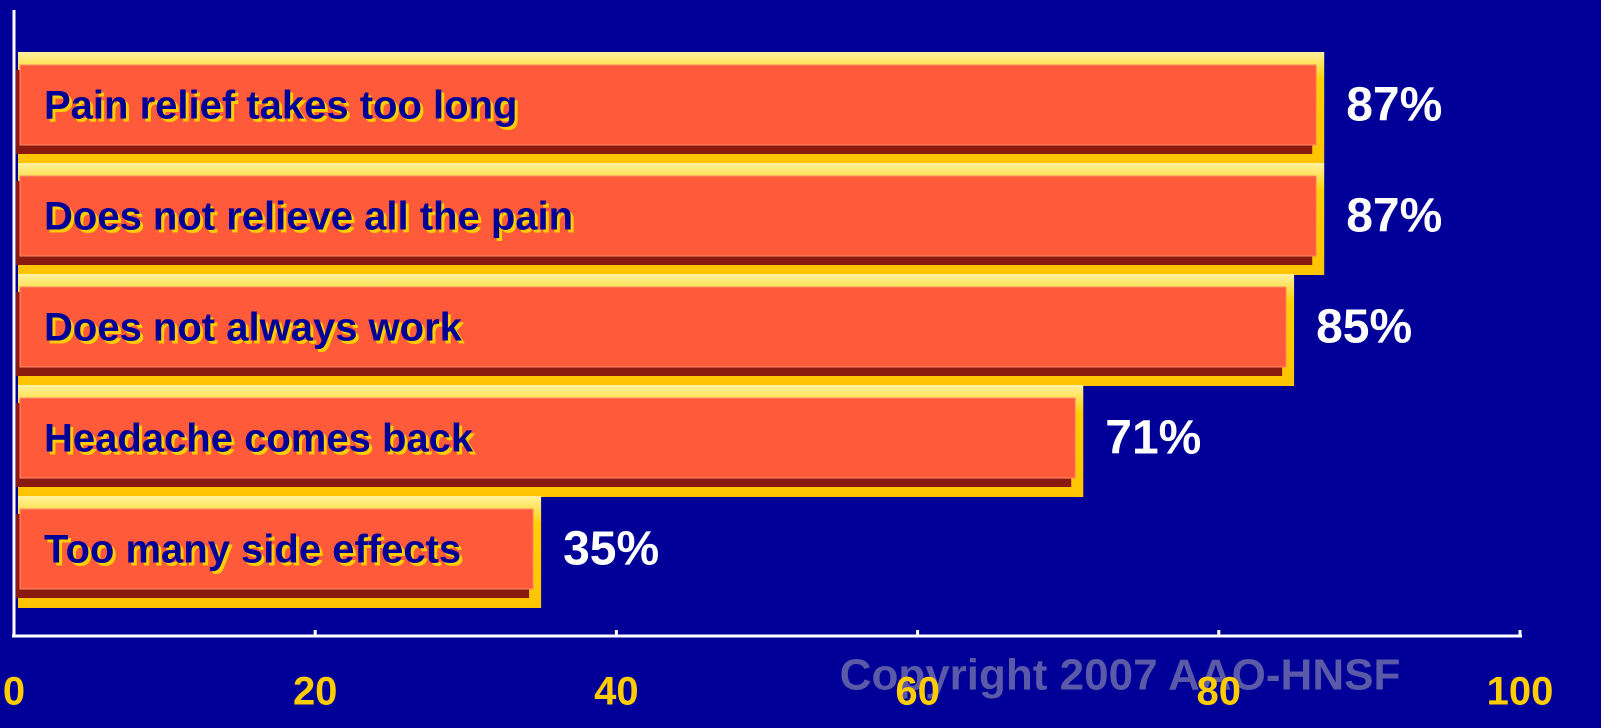 This screenshot has width=1601, height=728. Describe the element at coordinates (1520, 692) in the screenshot. I see `x-tick-label: 100` at that location.